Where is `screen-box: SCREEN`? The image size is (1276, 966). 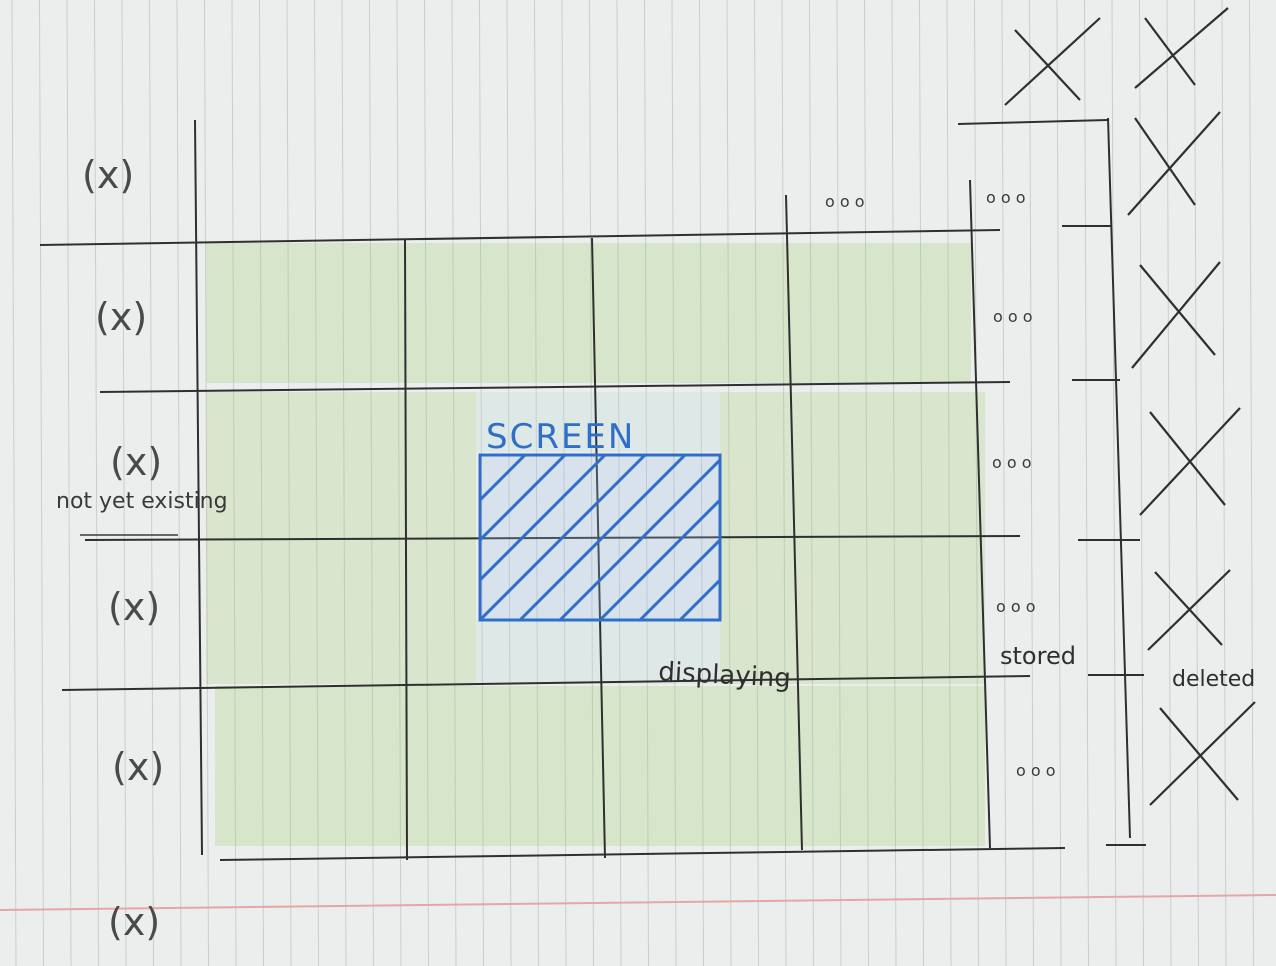
screen-box: SCREEN is located at coordinates (600, 519).